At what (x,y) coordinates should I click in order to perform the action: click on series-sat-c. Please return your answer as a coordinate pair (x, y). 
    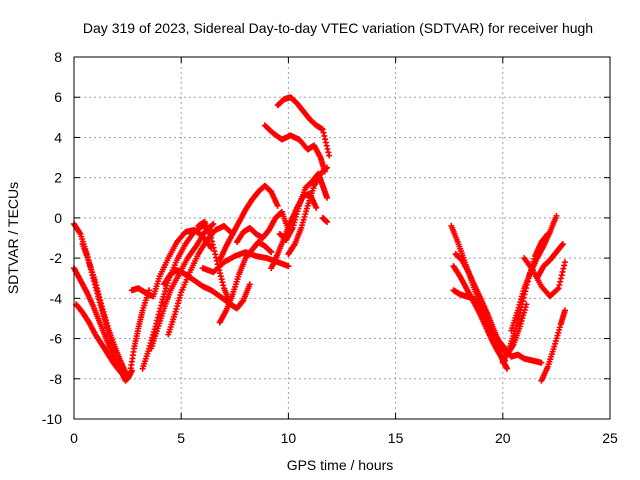
    Looking at the image, I should click on (104, 341).